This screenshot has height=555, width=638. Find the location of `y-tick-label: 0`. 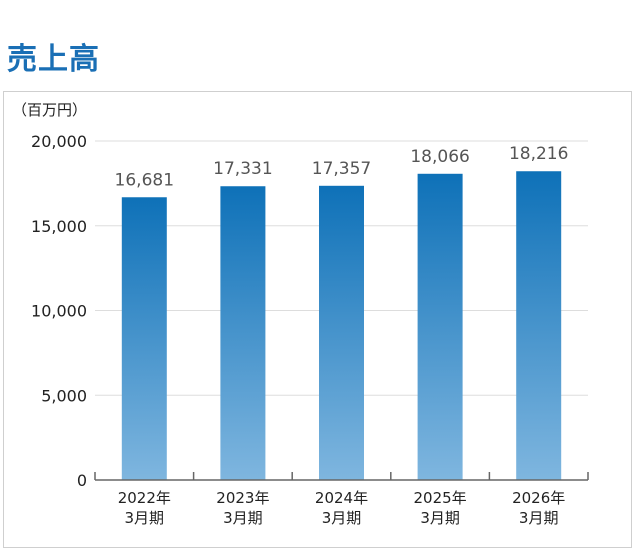

y-tick-label: 0 is located at coordinates (82, 480).